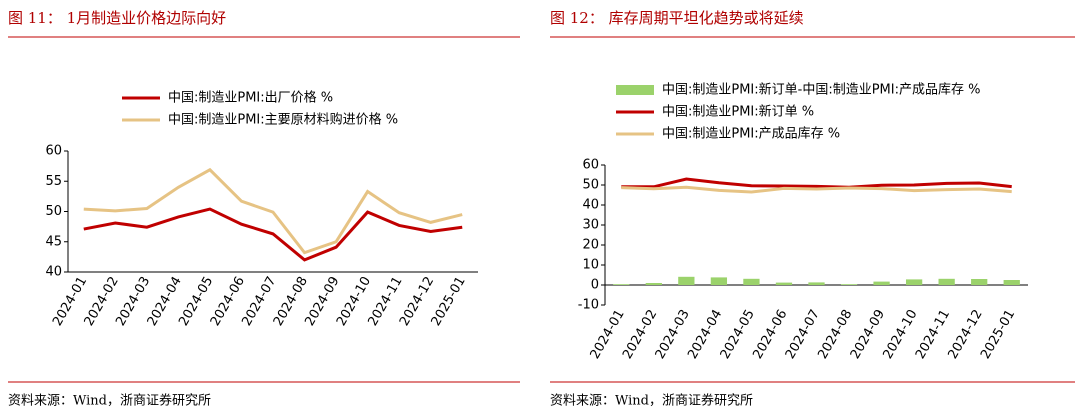 This screenshot has width=1080, height=419. I want to click on legend-swatch, so click(635, 90).